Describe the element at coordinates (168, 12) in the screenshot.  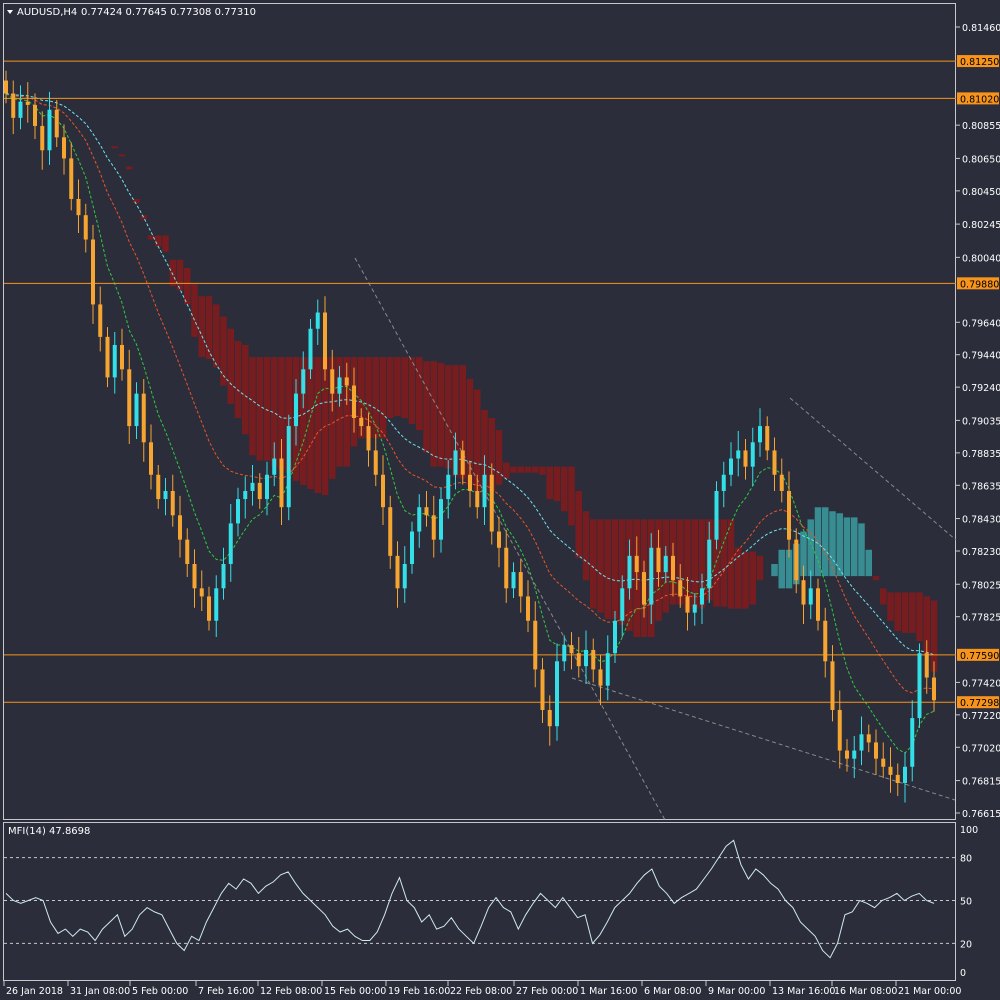
I see `ohlc-readout: 0.77424 0.77645 0.77308 0.77310` at that location.